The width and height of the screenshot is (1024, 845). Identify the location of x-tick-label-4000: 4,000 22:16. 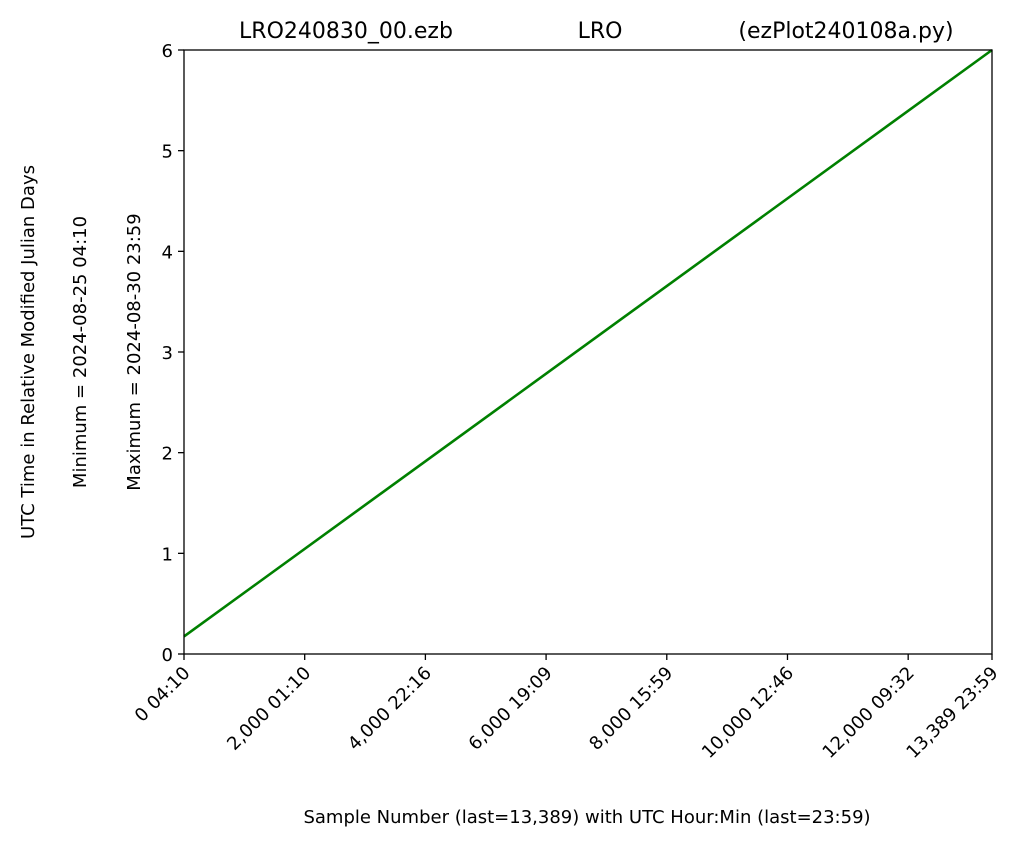
(390, 709).